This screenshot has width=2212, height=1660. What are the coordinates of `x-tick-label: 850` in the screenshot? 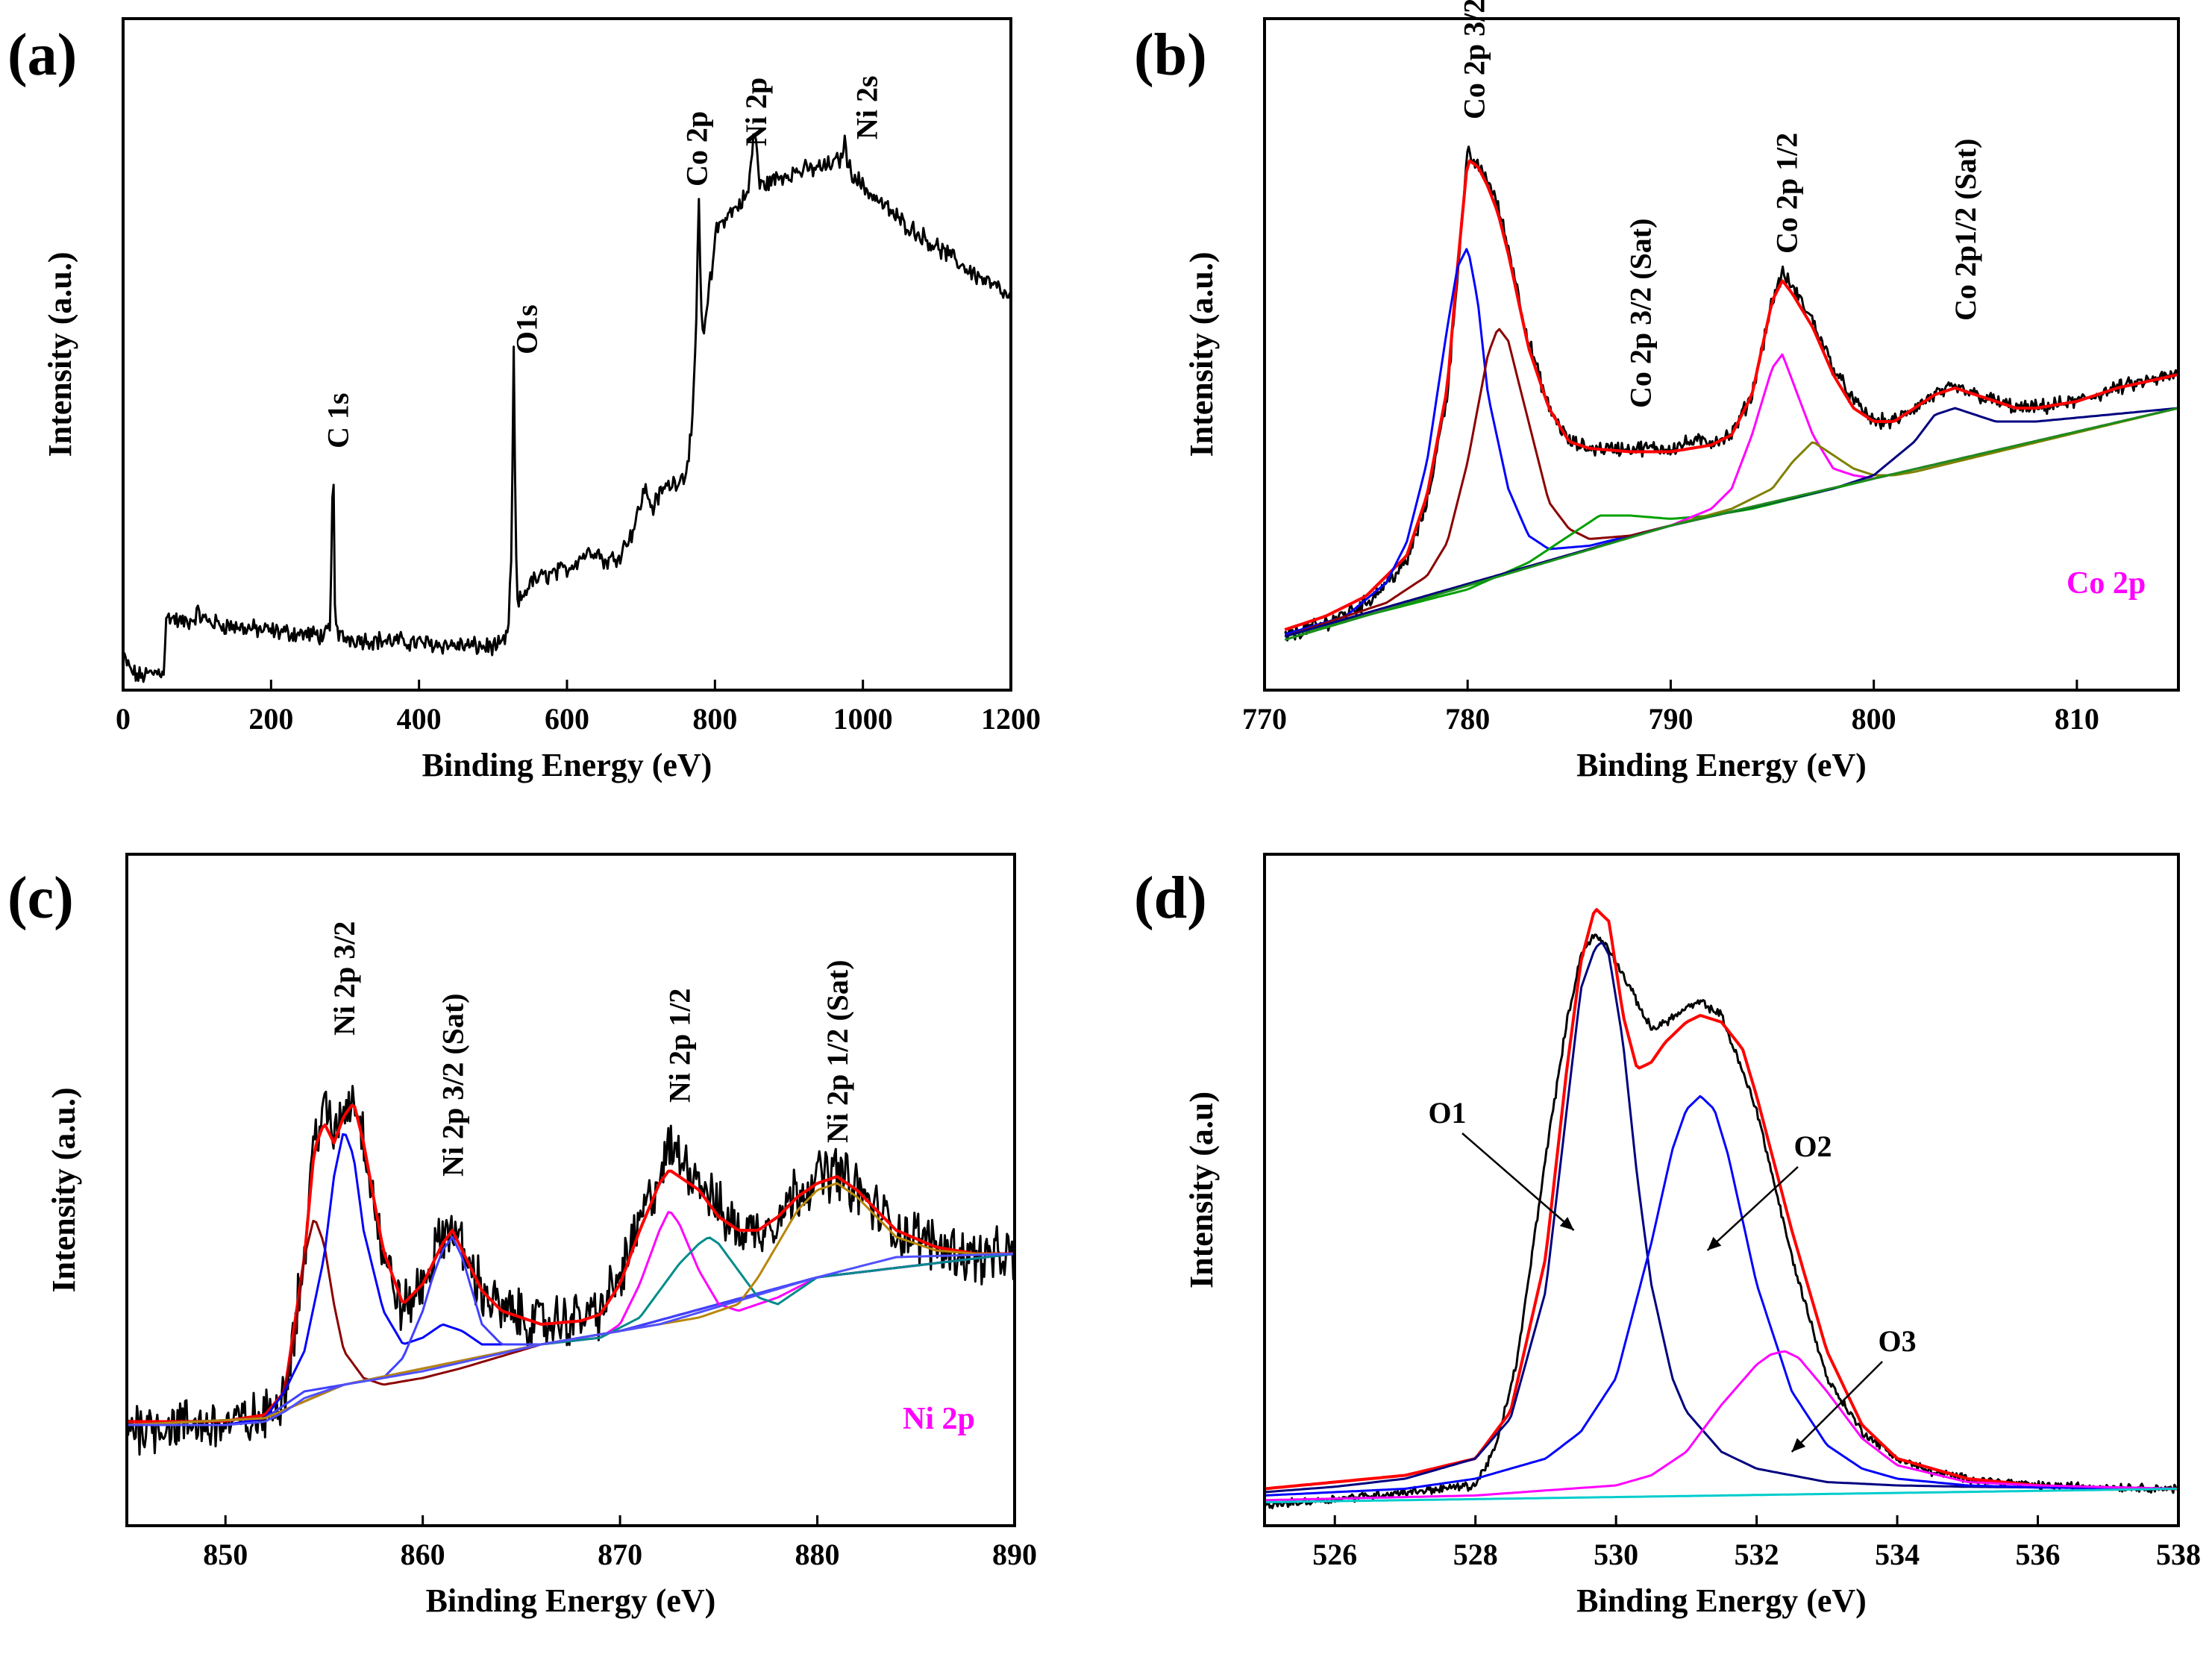 It's located at (226, 1554).